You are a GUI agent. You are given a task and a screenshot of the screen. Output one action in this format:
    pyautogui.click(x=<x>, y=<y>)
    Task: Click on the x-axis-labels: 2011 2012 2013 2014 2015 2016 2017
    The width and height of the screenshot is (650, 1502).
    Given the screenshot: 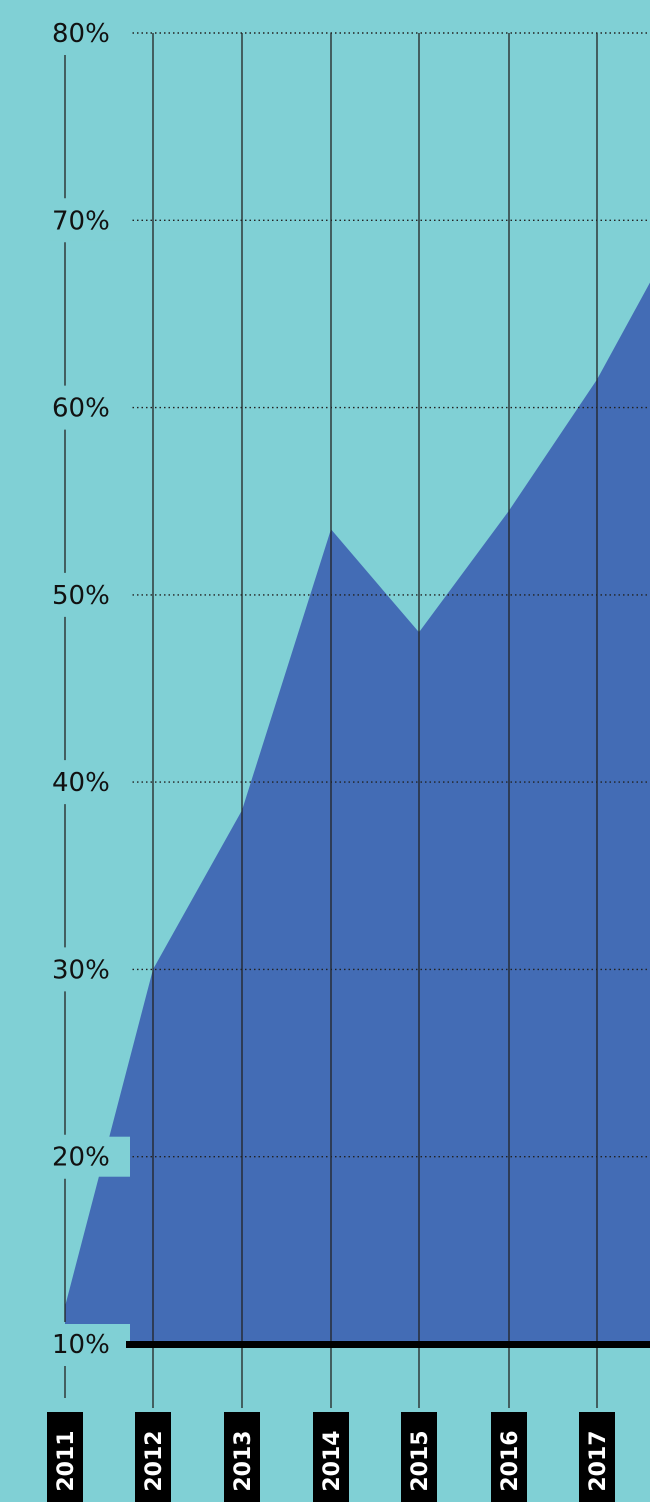 What is the action you would take?
    pyautogui.click(x=331, y=1457)
    